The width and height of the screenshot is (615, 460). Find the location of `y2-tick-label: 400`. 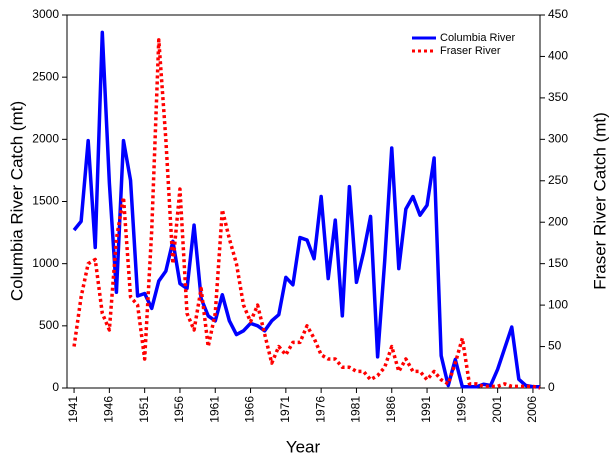

y2-tick-label: 400 is located at coordinates (558, 56).